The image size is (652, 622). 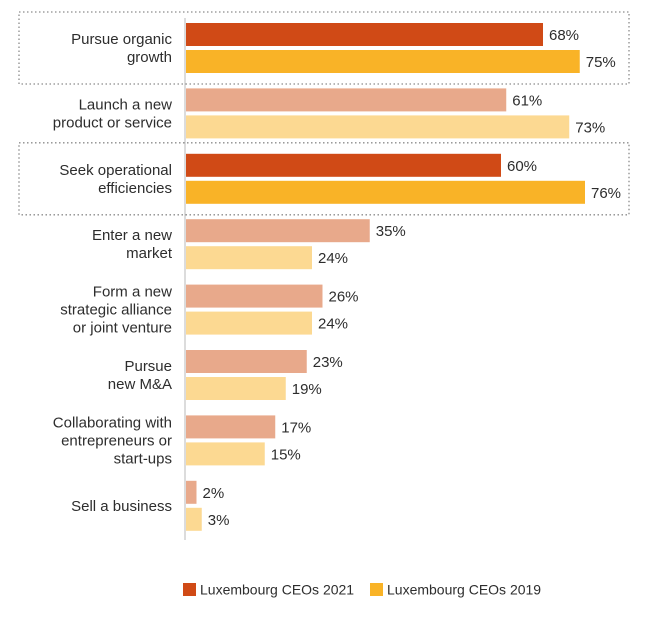 I want to click on legend-label: Luxembourg CEOs 2019, so click(x=464, y=590).